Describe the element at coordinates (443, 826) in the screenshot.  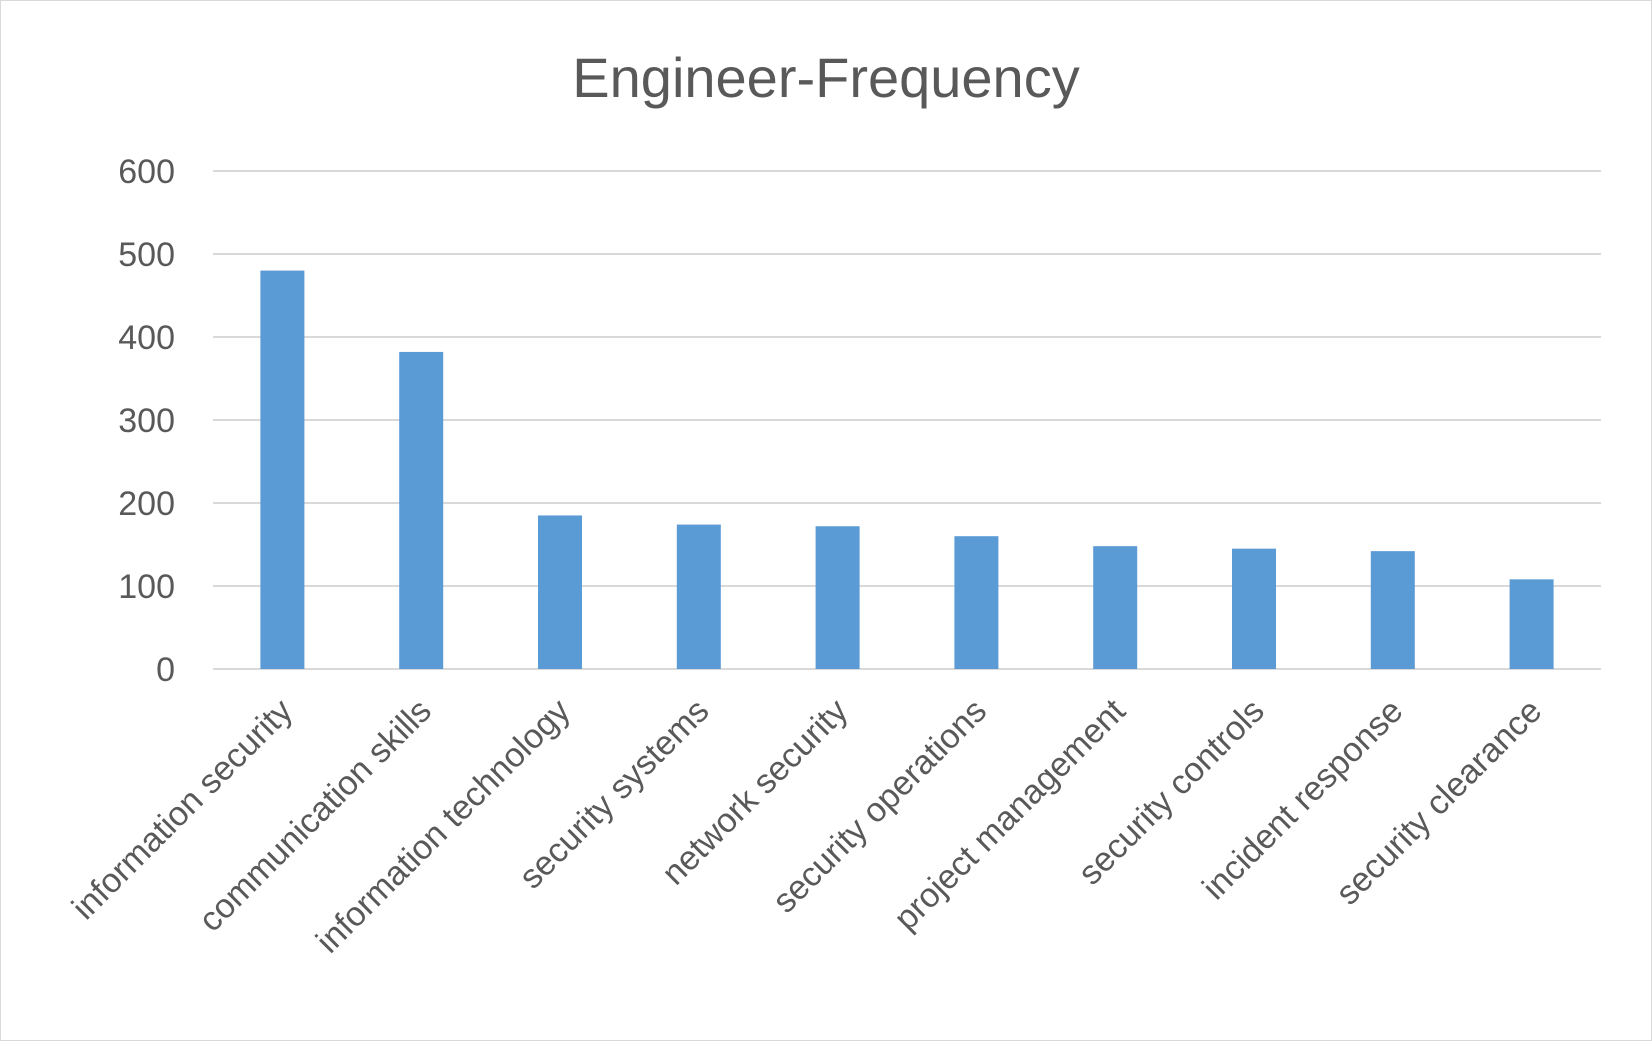
I see `x-category-label: information technology` at that location.